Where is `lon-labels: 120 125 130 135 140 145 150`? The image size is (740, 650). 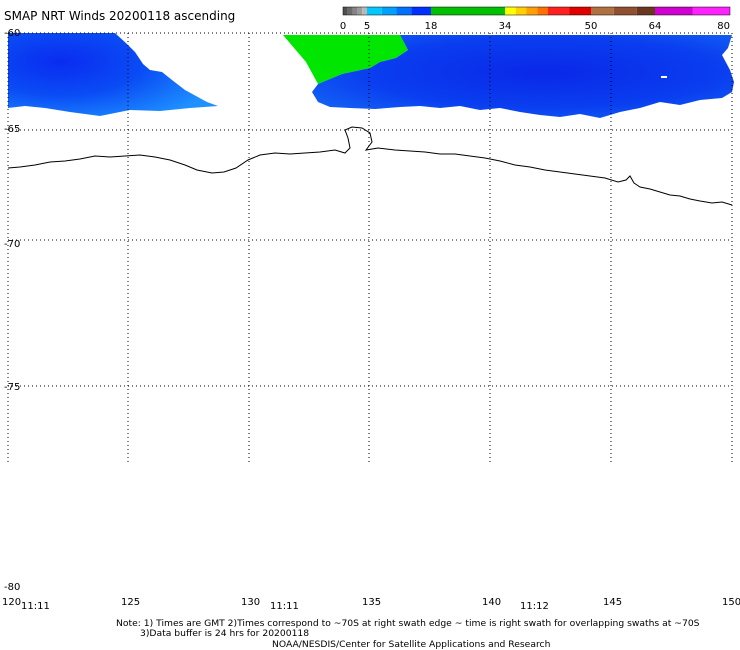 lon-labels: 120 125 130 135 140 145 150 is located at coordinates (371, 602).